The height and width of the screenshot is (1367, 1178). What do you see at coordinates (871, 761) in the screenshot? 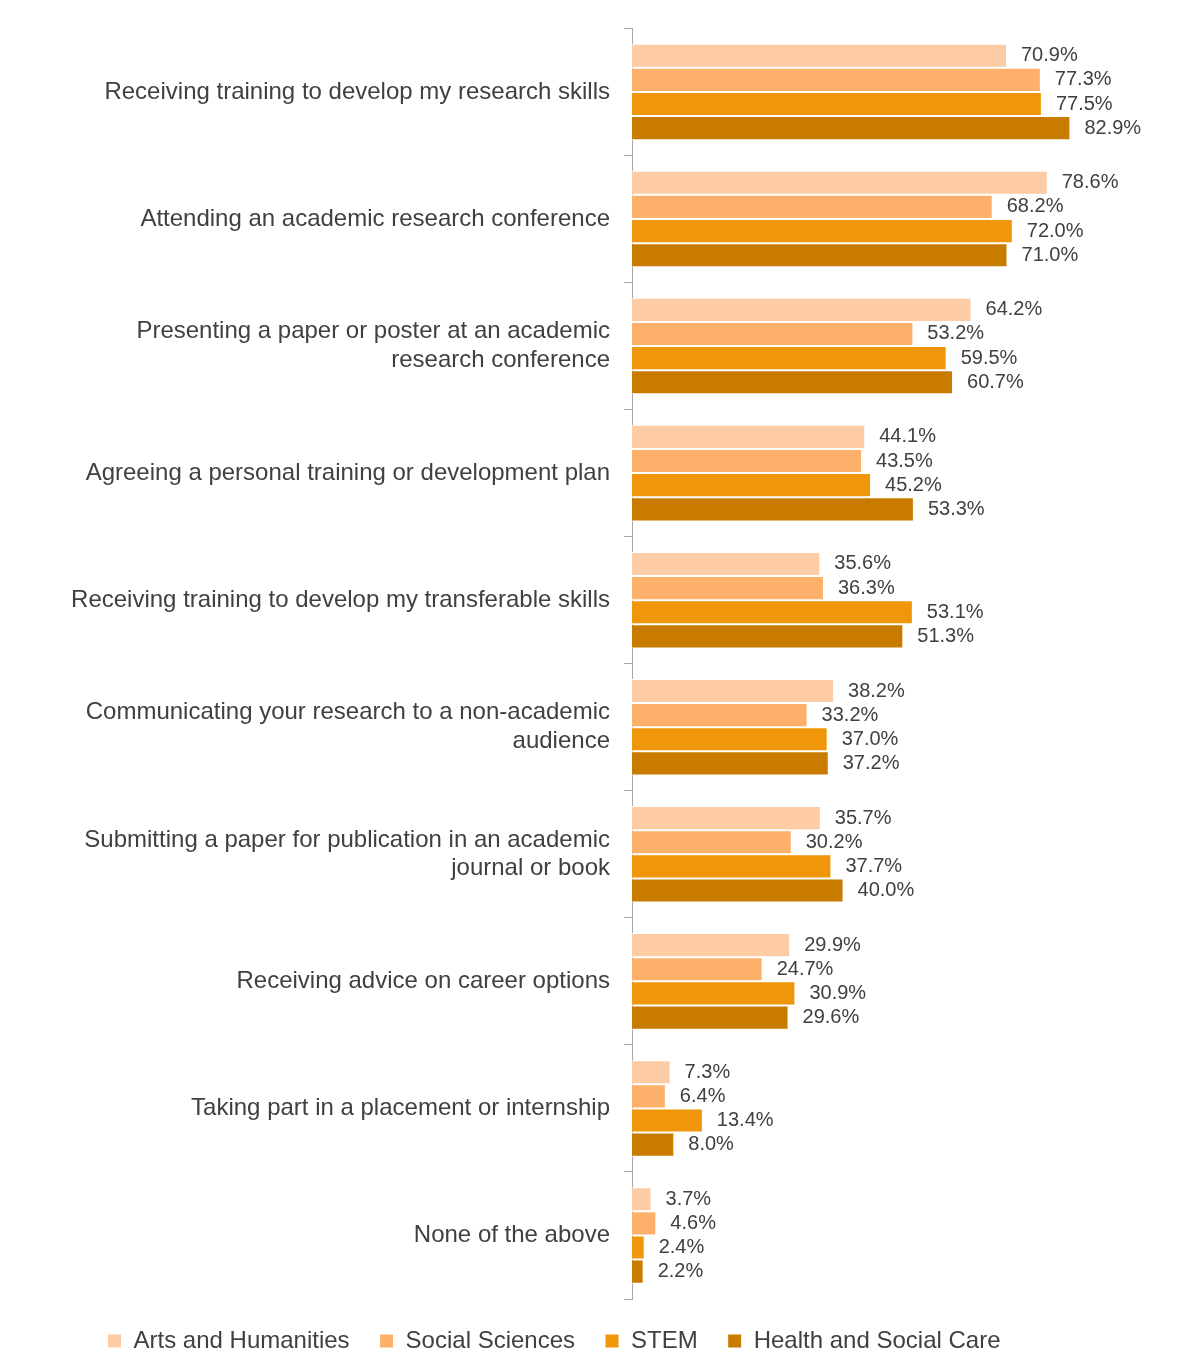
I see `data-label: 37.2%` at bounding box center [871, 761].